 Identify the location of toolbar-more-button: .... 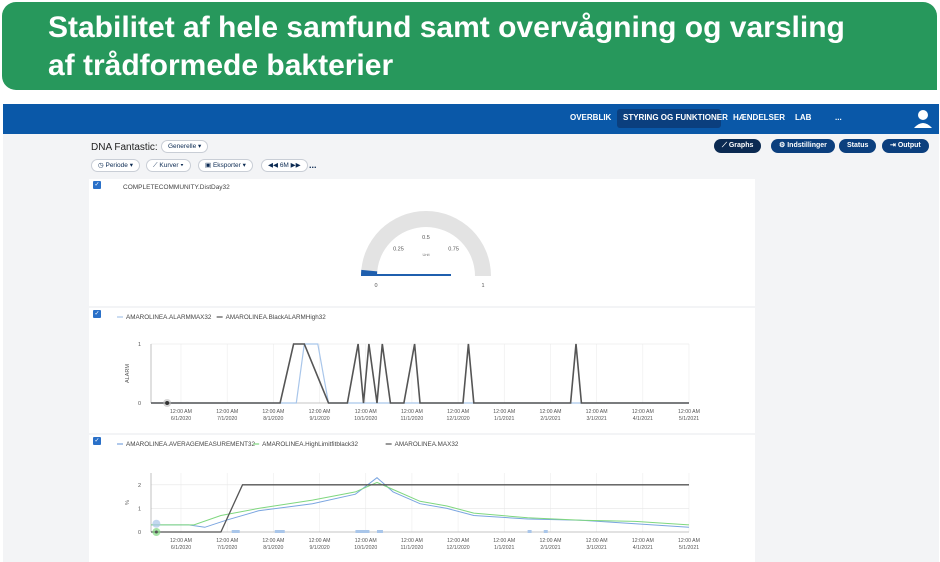
(313, 165).